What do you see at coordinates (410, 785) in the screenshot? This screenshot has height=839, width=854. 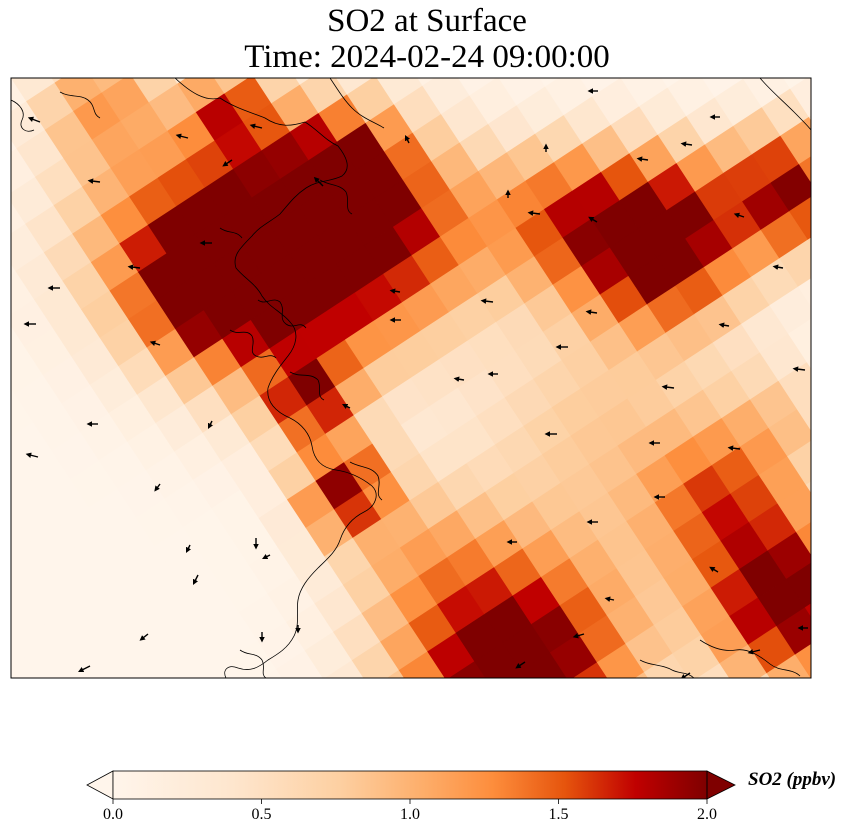 I see `colorbar-gradient` at bounding box center [410, 785].